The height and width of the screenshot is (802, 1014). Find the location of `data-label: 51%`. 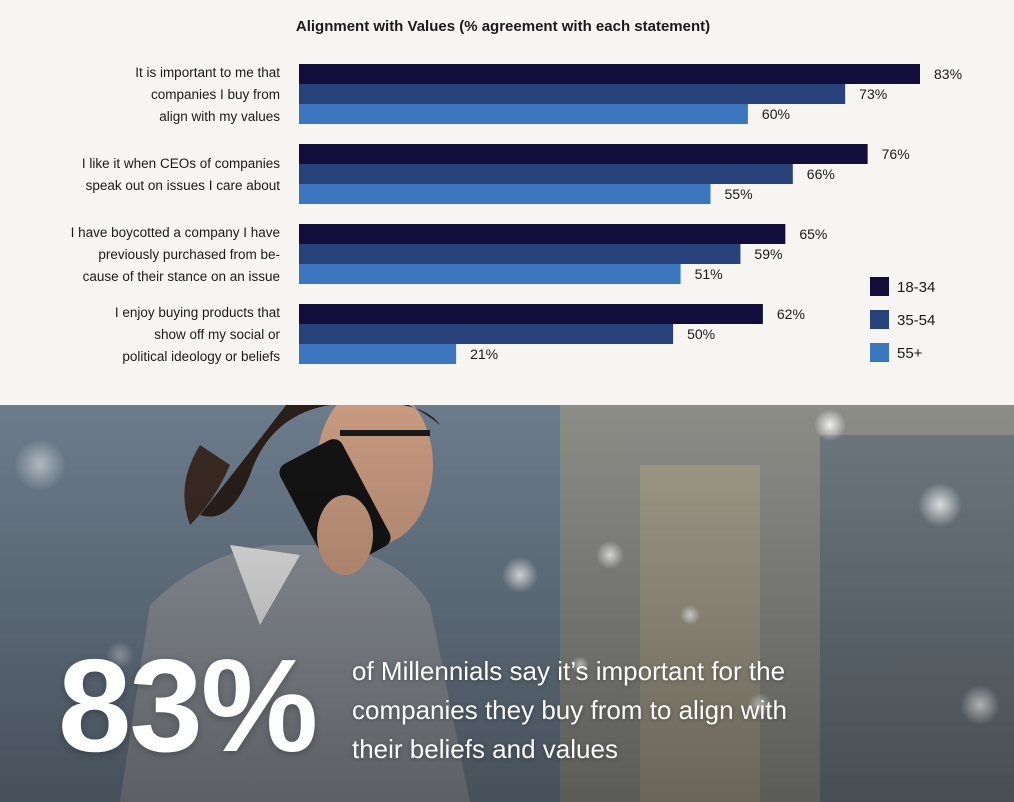

data-label: 51% is located at coordinates (709, 274).